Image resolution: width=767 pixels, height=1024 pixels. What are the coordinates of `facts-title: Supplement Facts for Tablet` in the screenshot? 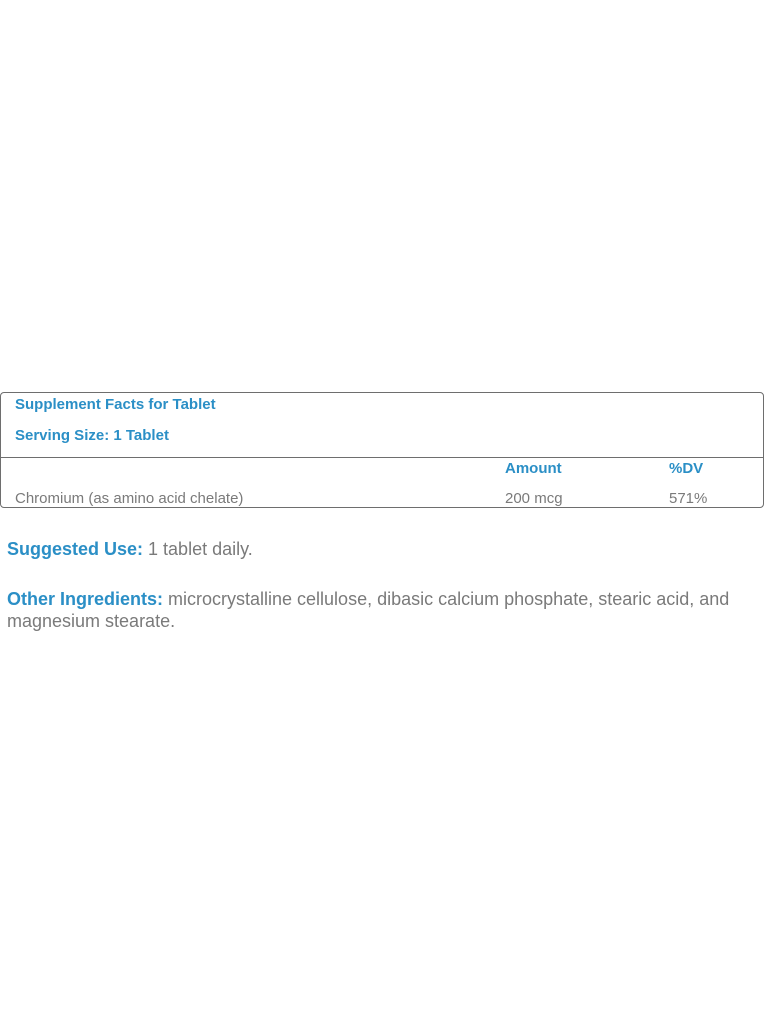 It's located at (115, 404).